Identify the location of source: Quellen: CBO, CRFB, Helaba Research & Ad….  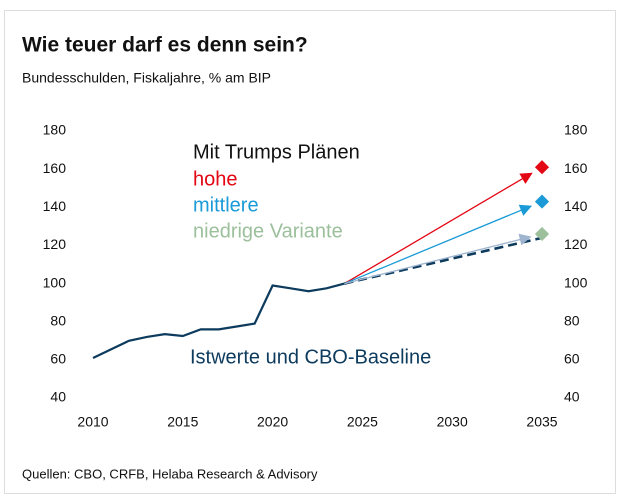
(170, 473).